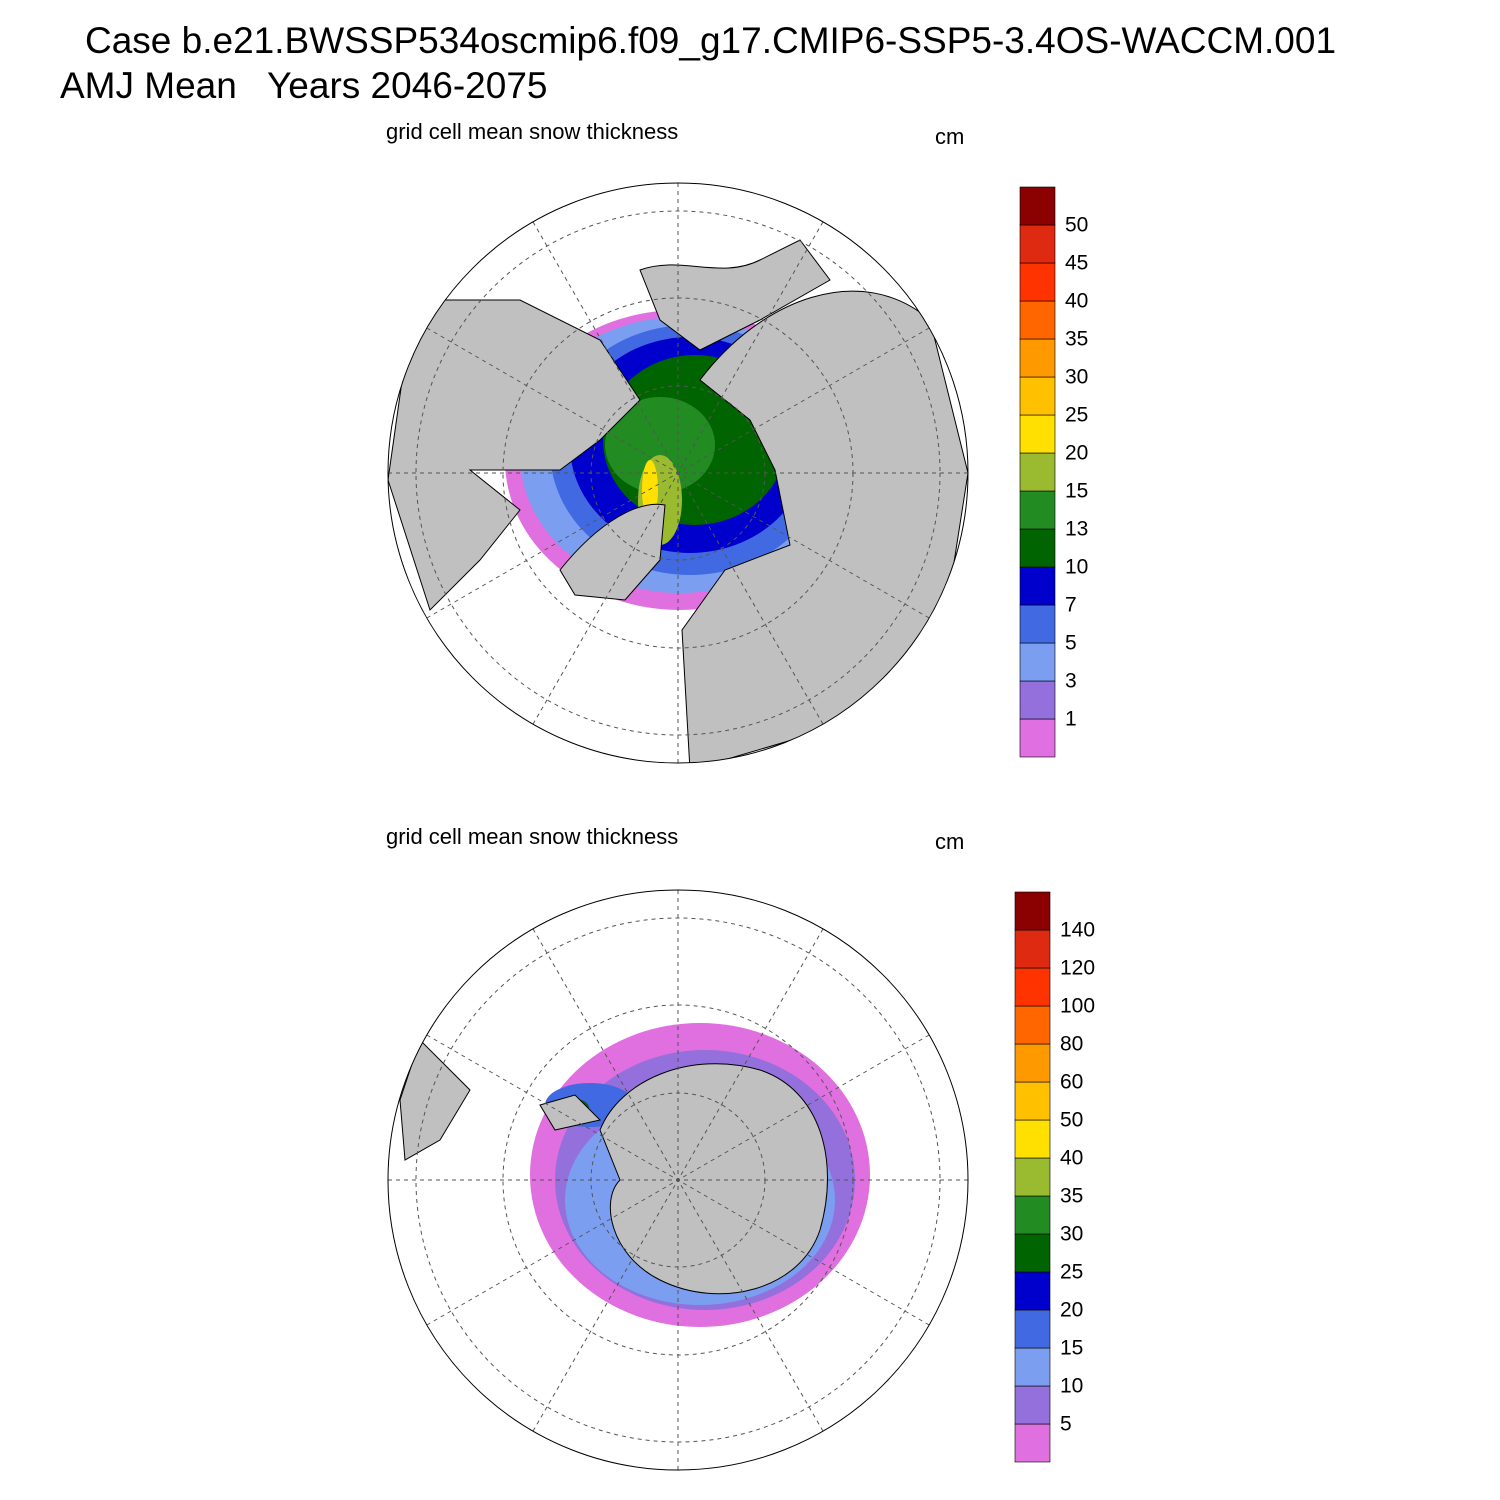 The height and width of the screenshot is (1500, 1500). Describe the element at coordinates (1071, 1044) in the screenshot. I see `colorbar-label: 80` at that location.